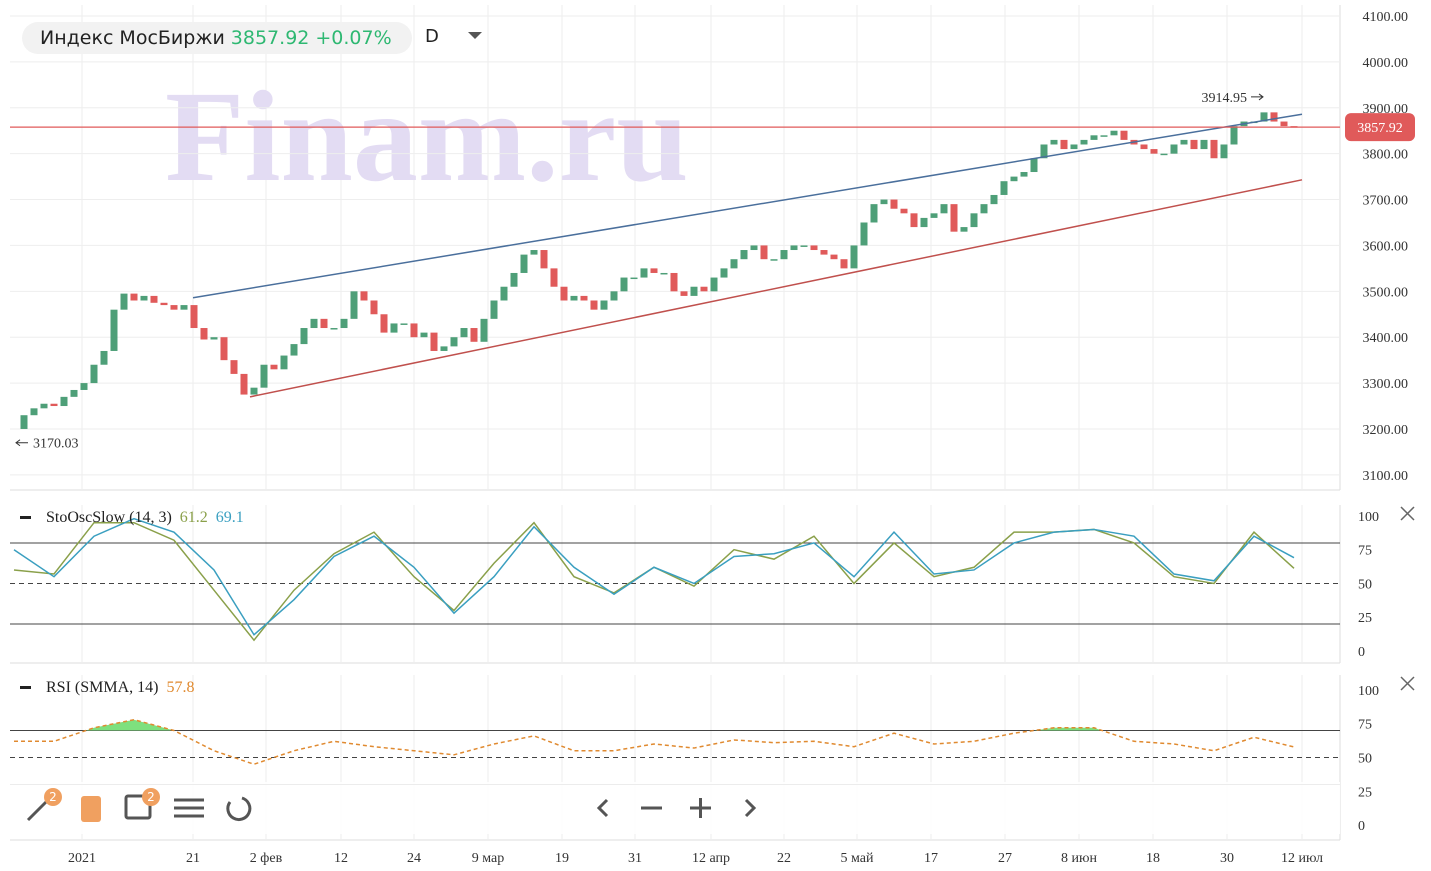 The width and height of the screenshot is (1431, 871). What do you see at coordinates (1079, 858) in the screenshot?
I see `x-tick-label: 8 июн` at bounding box center [1079, 858].